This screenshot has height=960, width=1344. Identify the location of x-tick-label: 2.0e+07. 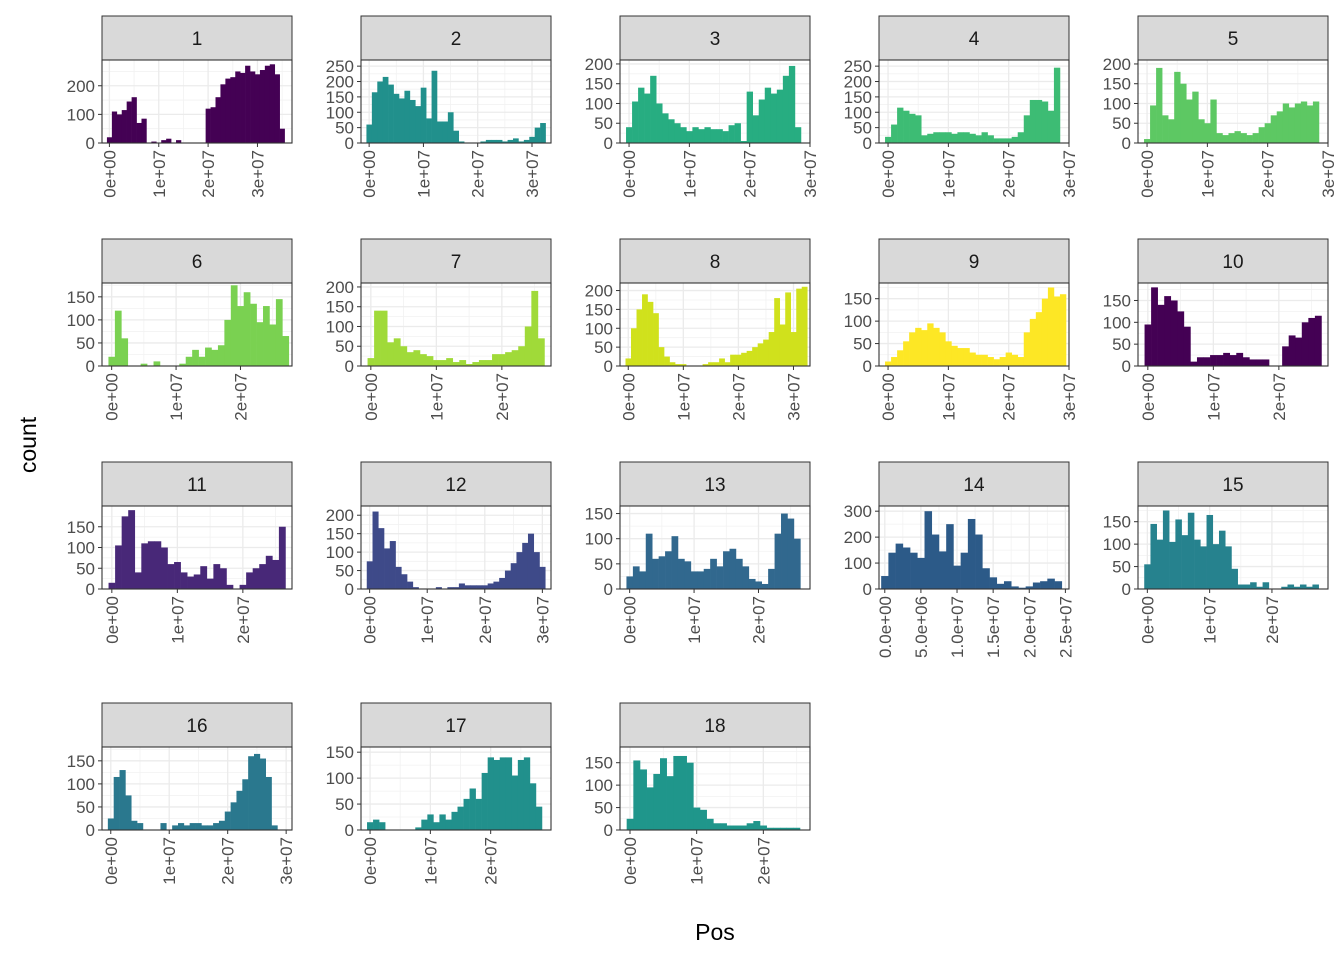
(1029, 627).